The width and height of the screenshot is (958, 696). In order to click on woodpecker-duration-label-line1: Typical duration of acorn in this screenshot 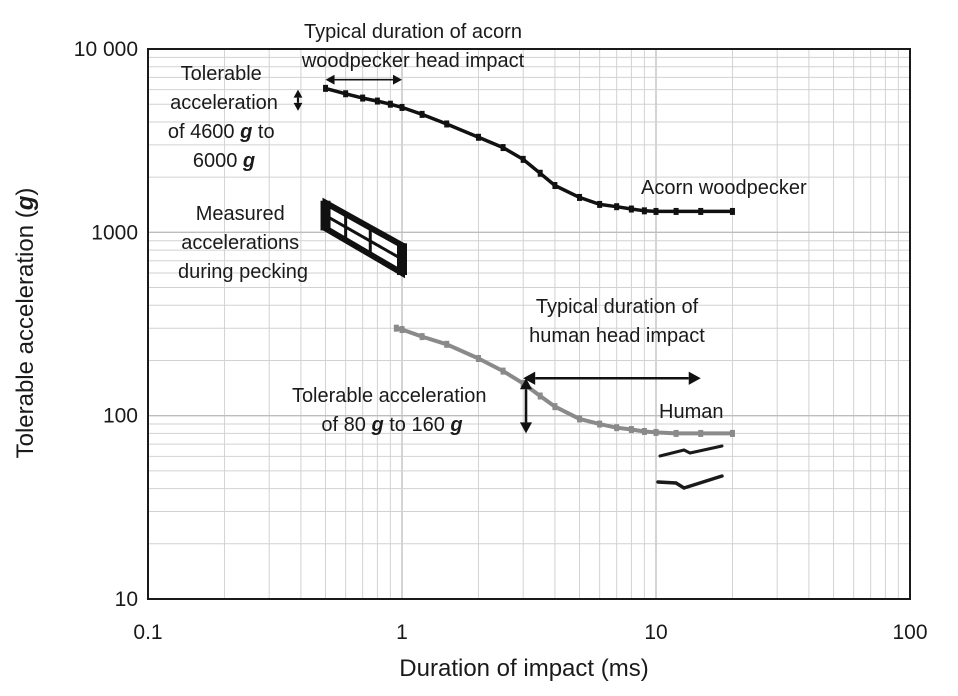, I will do `click(413, 32)`.